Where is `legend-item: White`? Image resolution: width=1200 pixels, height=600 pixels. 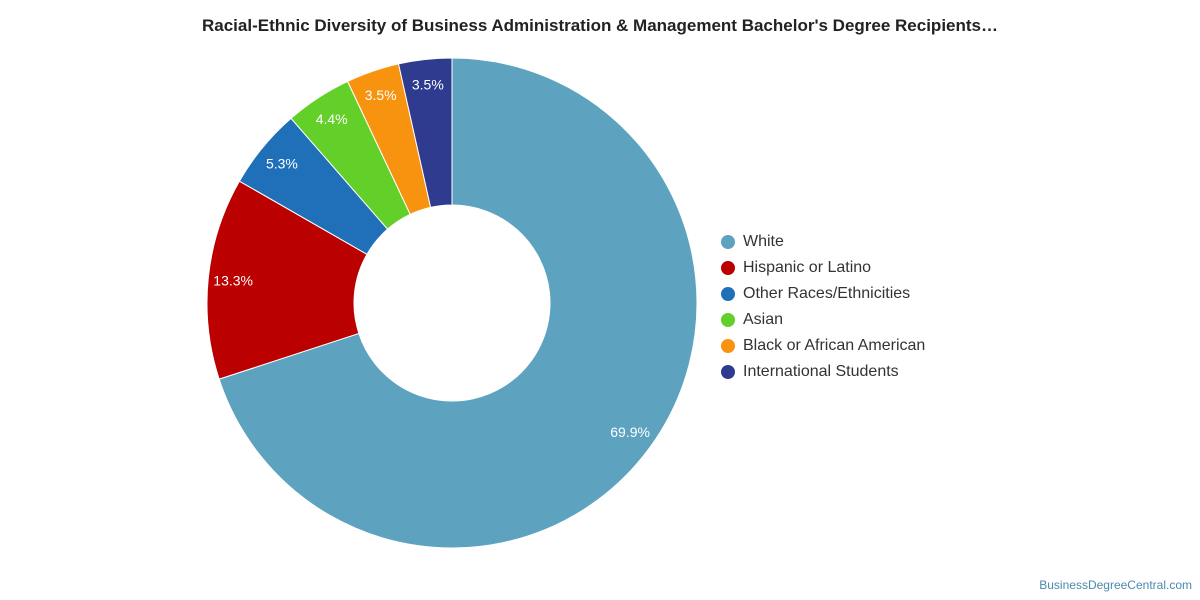 legend-item: White is located at coordinates (823, 242).